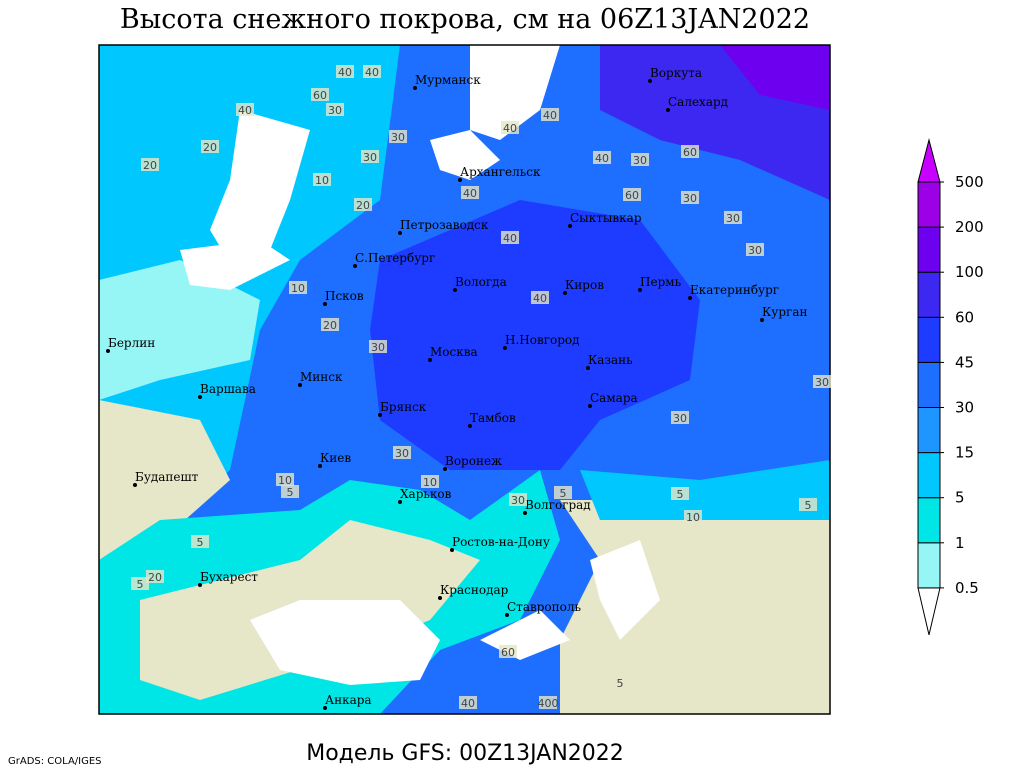 The width and height of the screenshot is (1024, 768). What do you see at coordinates (426, 494) in the screenshot?
I see `city-label: Харьков` at bounding box center [426, 494].